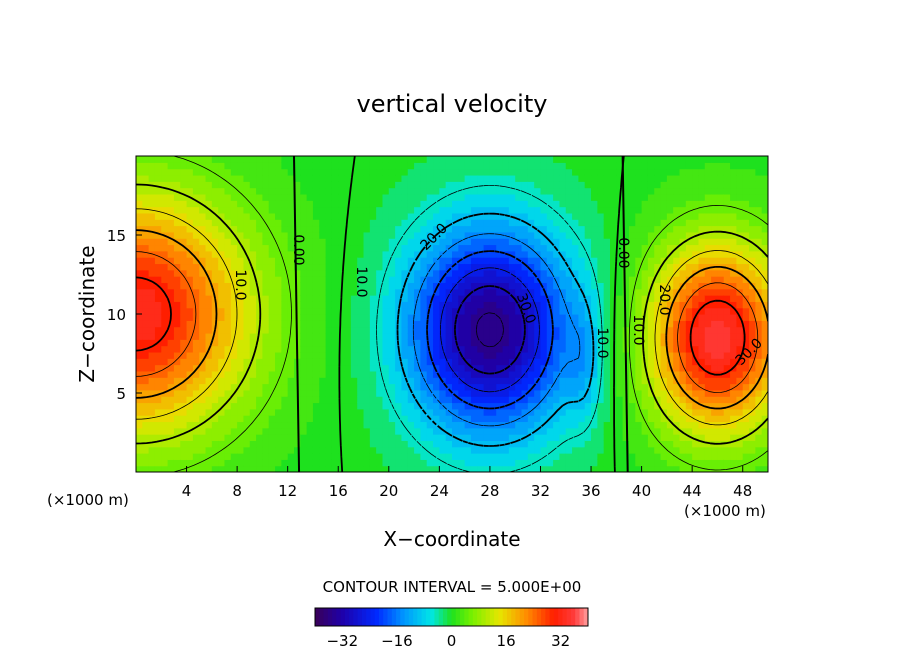 Image resolution: width=904 pixels, height=654 pixels. I want to click on x-tick-label: 8, so click(237, 491).